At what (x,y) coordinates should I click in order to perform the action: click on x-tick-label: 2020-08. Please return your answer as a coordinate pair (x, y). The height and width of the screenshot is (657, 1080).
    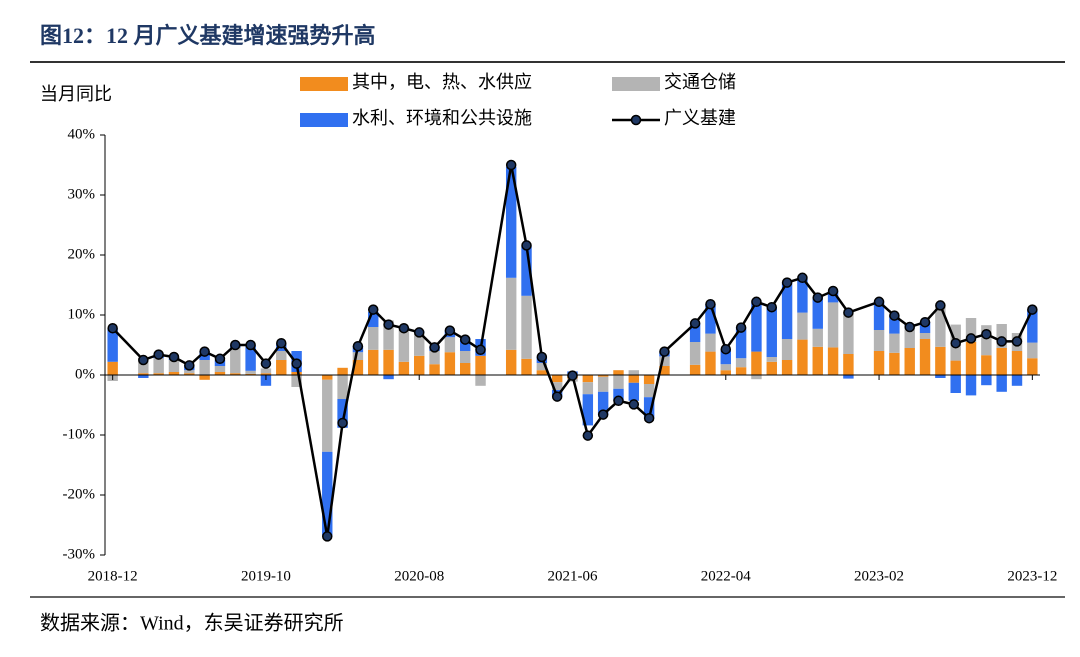
    Looking at the image, I should click on (419, 576).